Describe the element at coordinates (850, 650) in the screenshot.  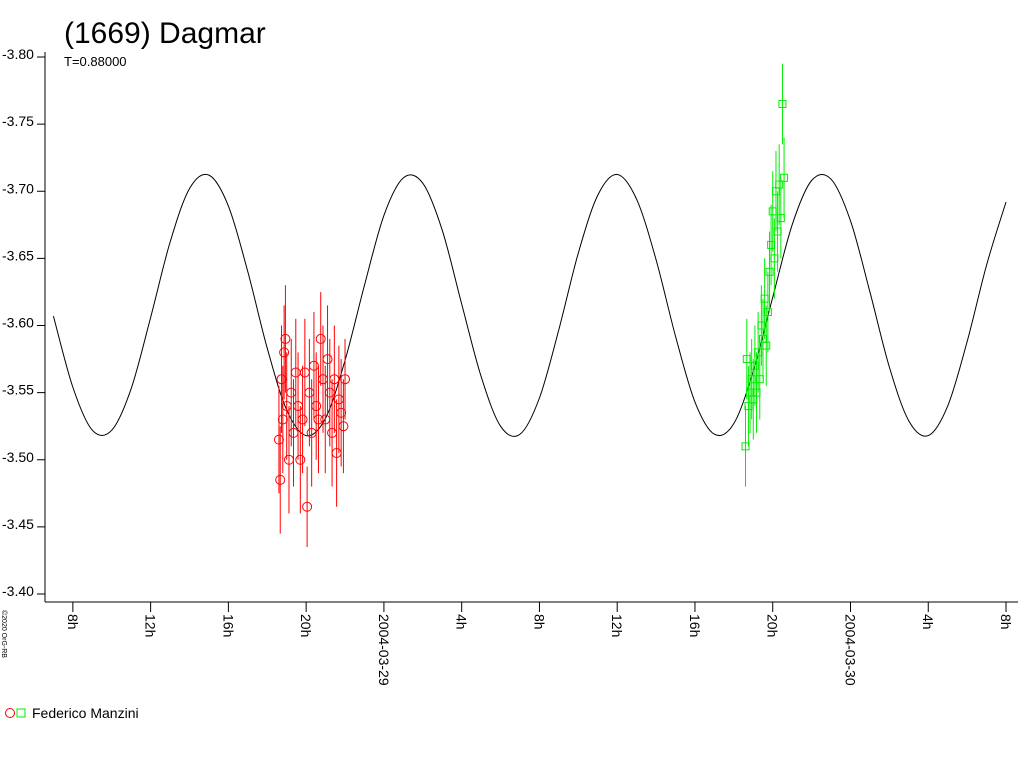
I see `x-tick-label: 2004-03-30` at that location.